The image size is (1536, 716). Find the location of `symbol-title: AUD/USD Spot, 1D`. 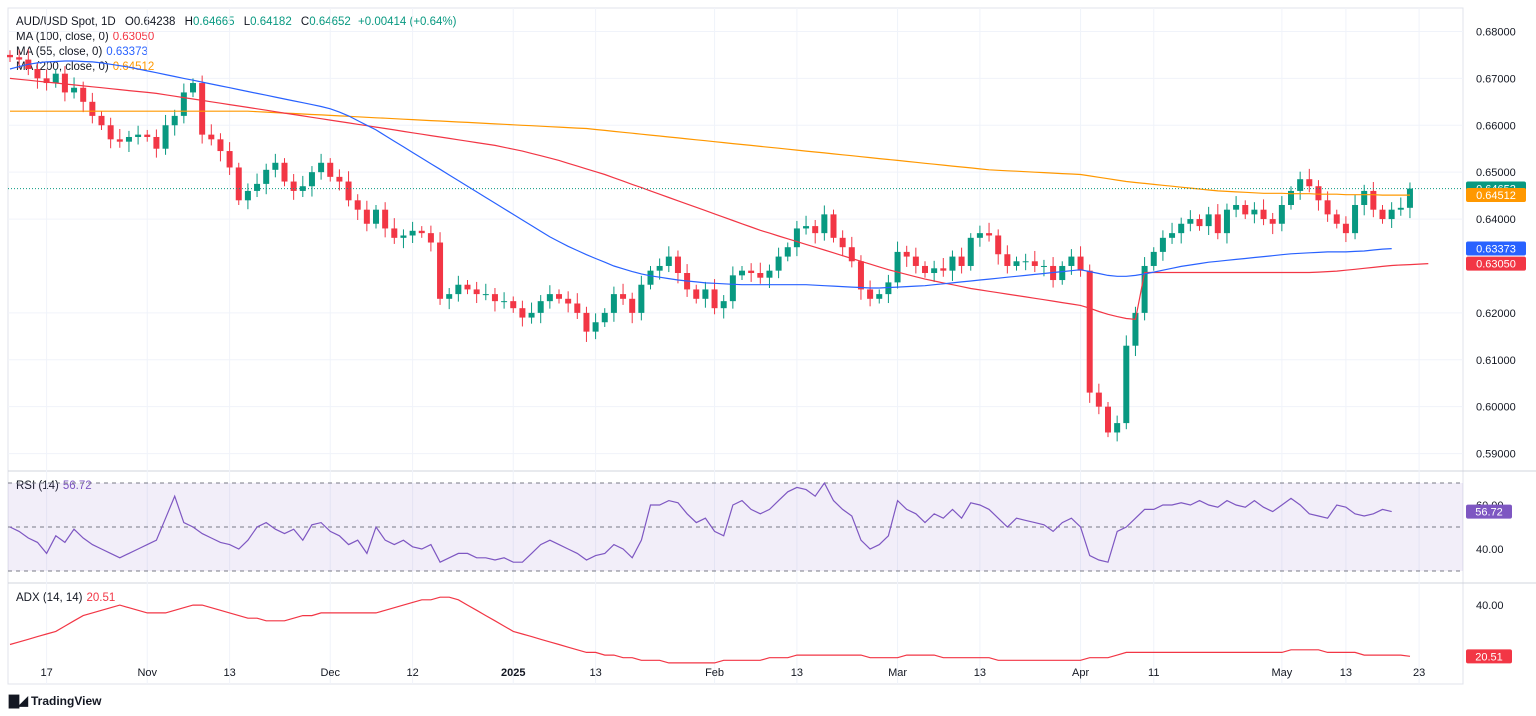

symbol-title: AUD/USD Spot, 1D is located at coordinates (66, 22).